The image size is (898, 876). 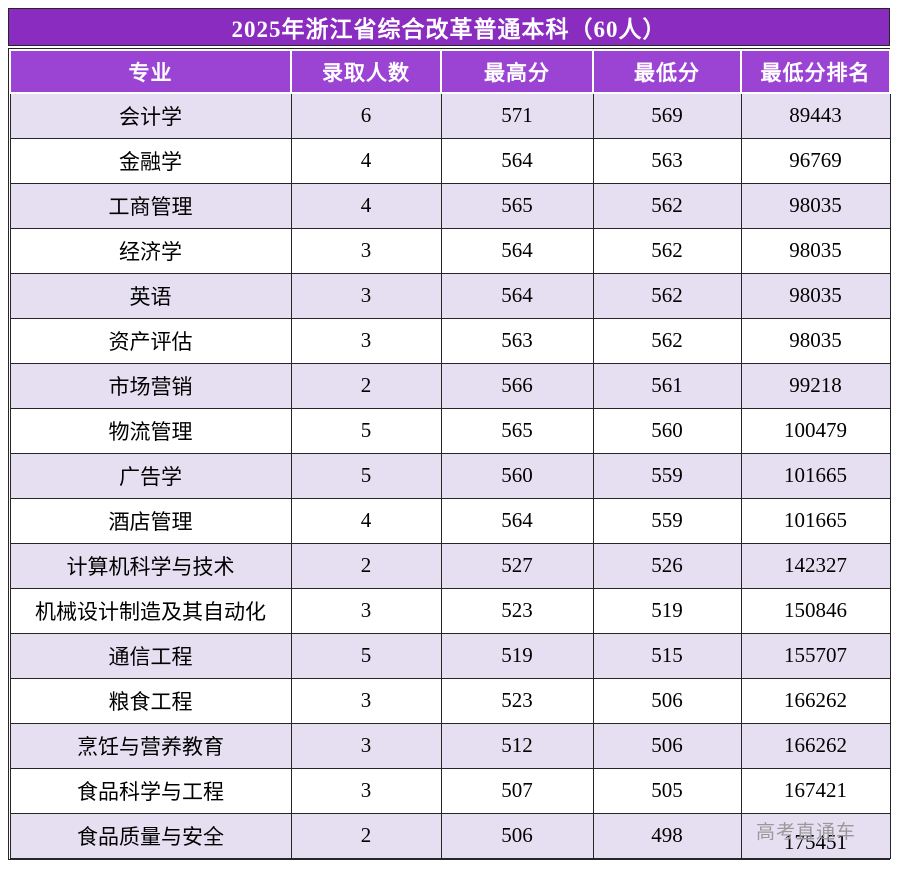 I want to click on cell-min-score: 526, so click(x=667, y=565).